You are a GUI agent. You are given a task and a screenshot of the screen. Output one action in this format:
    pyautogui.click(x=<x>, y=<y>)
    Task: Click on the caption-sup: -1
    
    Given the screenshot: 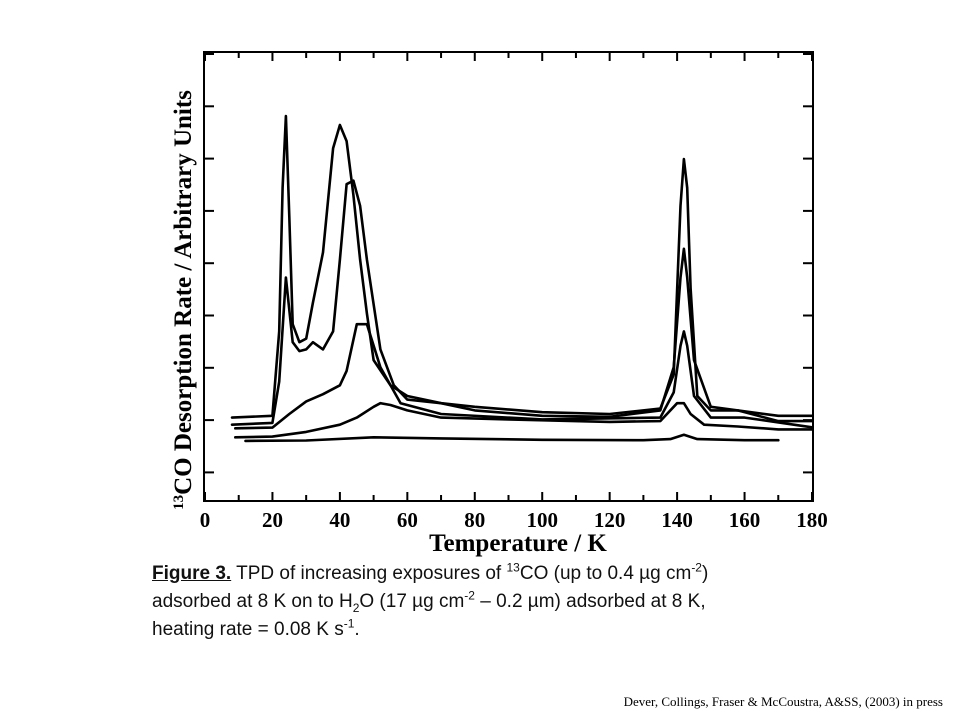 What is the action you would take?
    pyautogui.click(x=349, y=623)
    